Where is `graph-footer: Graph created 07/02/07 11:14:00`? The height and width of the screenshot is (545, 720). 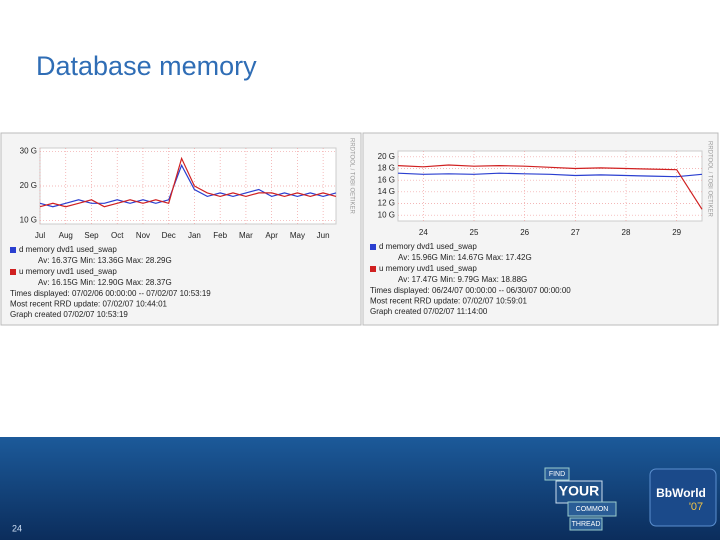 graph-footer: Graph created 07/02/07 11:14:00 is located at coordinates (429, 311).